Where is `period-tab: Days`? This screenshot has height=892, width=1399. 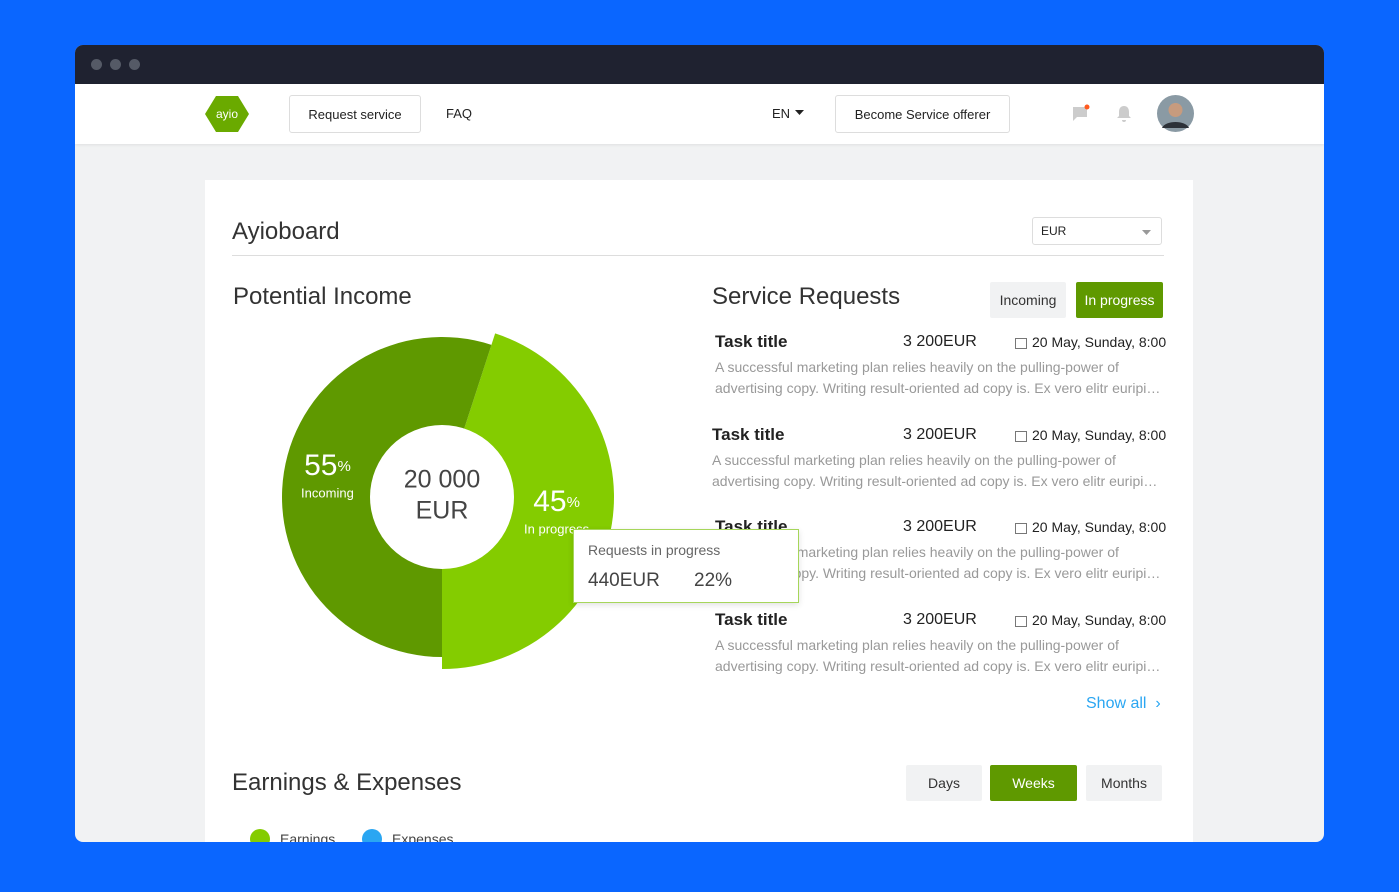 period-tab: Days is located at coordinates (944, 783).